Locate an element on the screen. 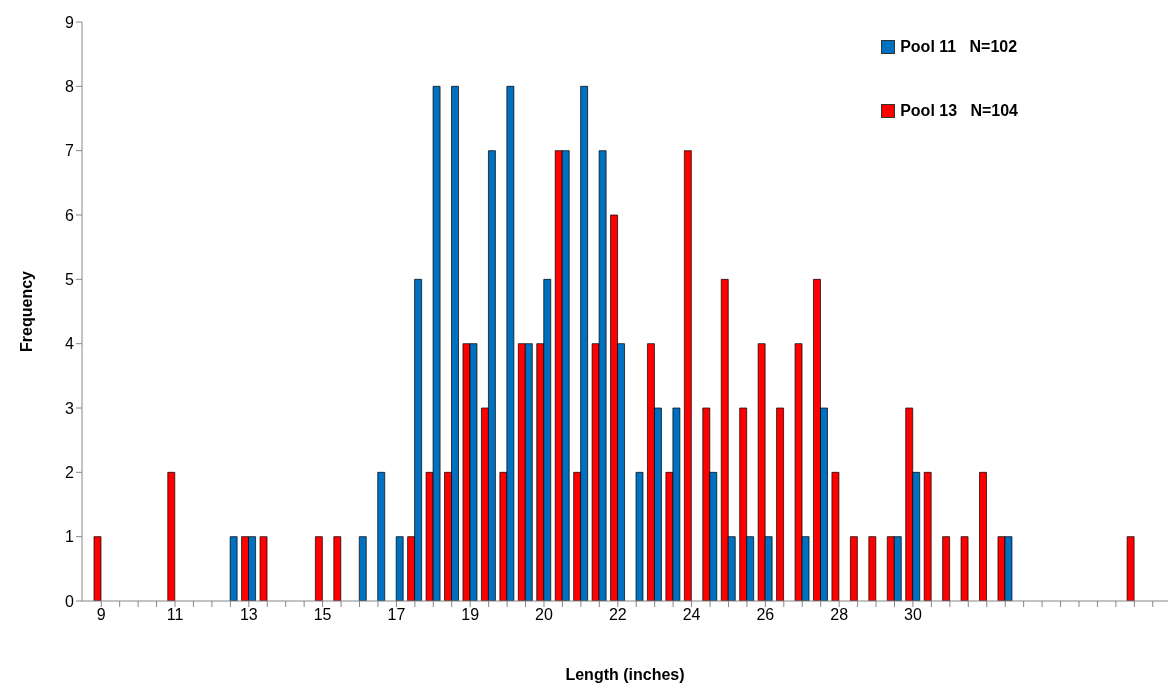  x-tick-label: 15 is located at coordinates (322, 615).